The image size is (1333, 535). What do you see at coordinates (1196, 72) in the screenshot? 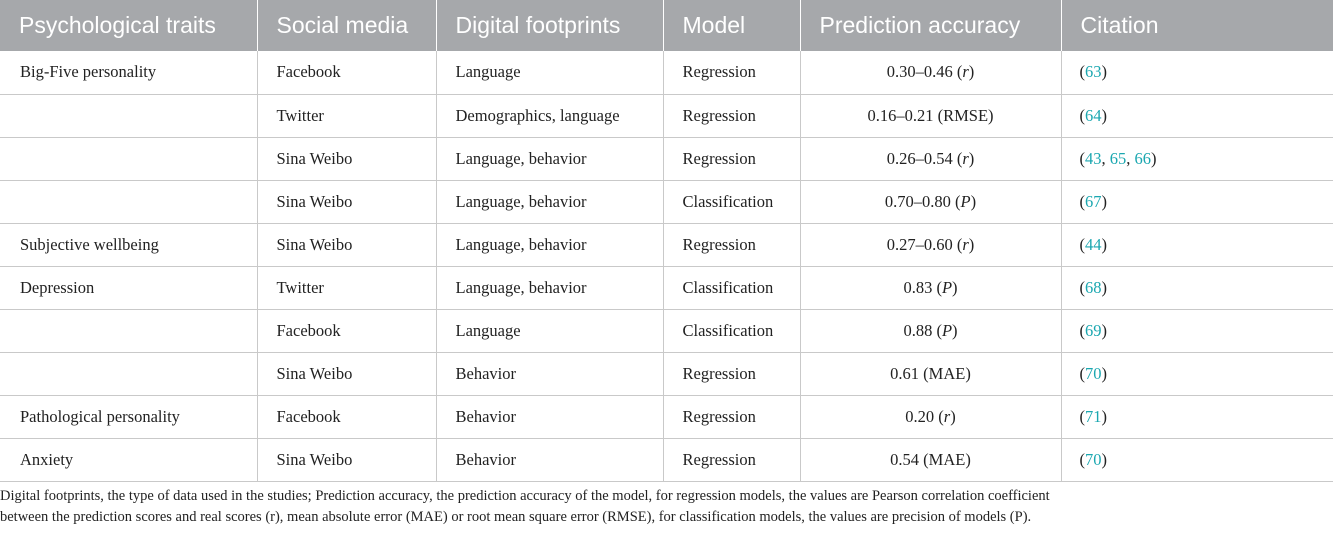
I see `cell-citation: (63)` at bounding box center [1196, 72].